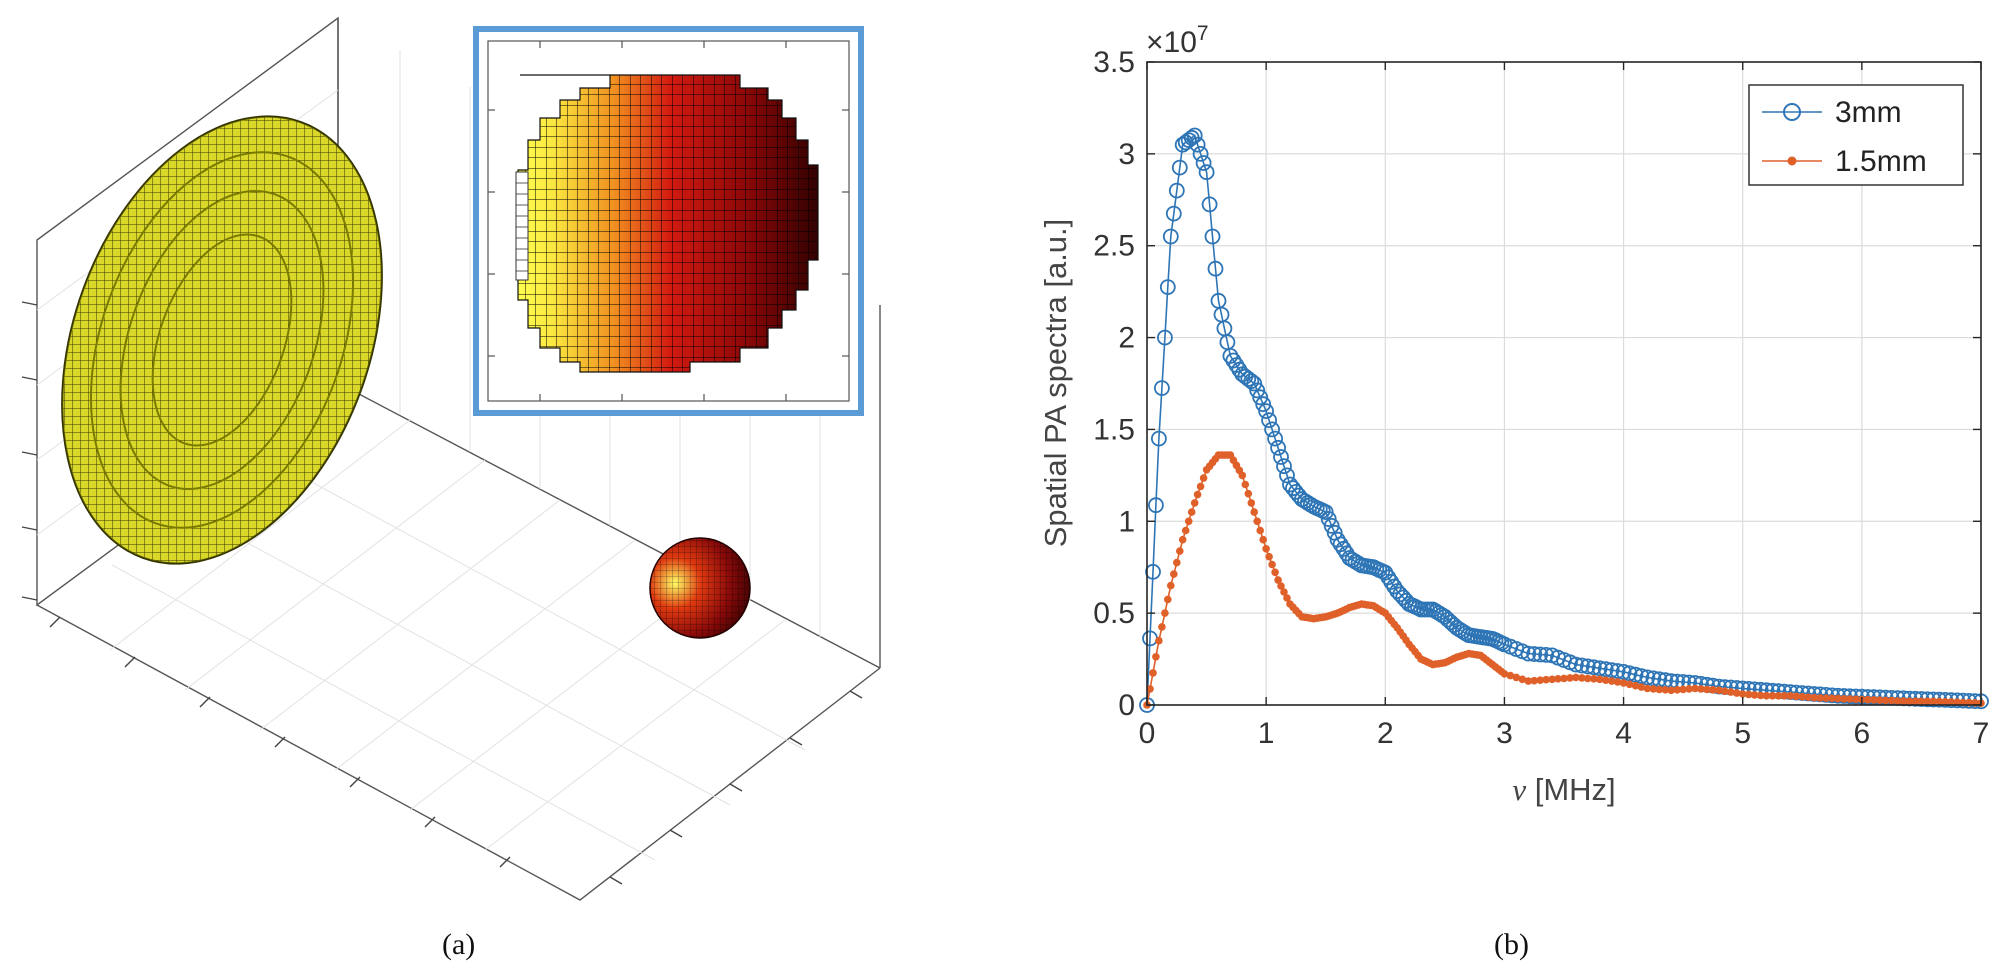 The height and width of the screenshot is (979, 2008). What do you see at coordinates (1742, 733) in the screenshot?
I see `x-tick-label: 5` at bounding box center [1742, 733].